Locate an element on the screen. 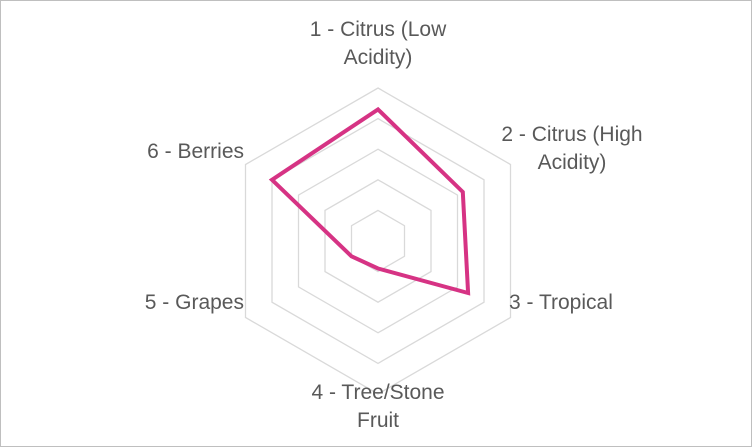 Image resolution: width=752 pixels, height=447 pixels. axis-label-1-line-2: Acidity) is located at coordinates (378, 57).